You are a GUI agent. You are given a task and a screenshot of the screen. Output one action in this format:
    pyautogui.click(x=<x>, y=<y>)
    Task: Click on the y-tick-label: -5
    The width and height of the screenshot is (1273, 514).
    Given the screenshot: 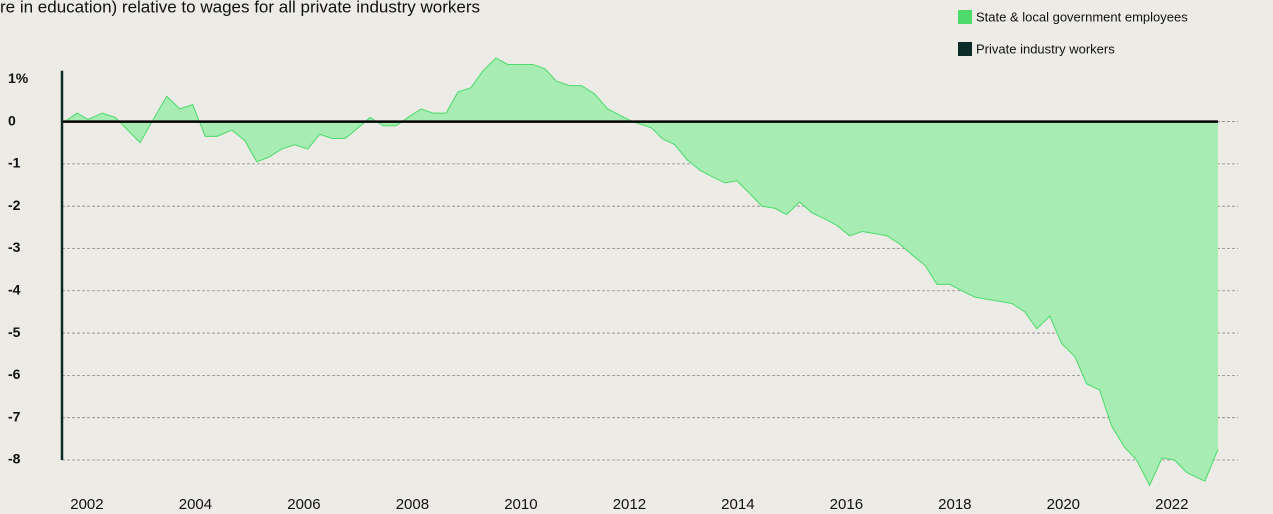 What is the action you would take?
    pyautogui.click(x=14, y=332)
    